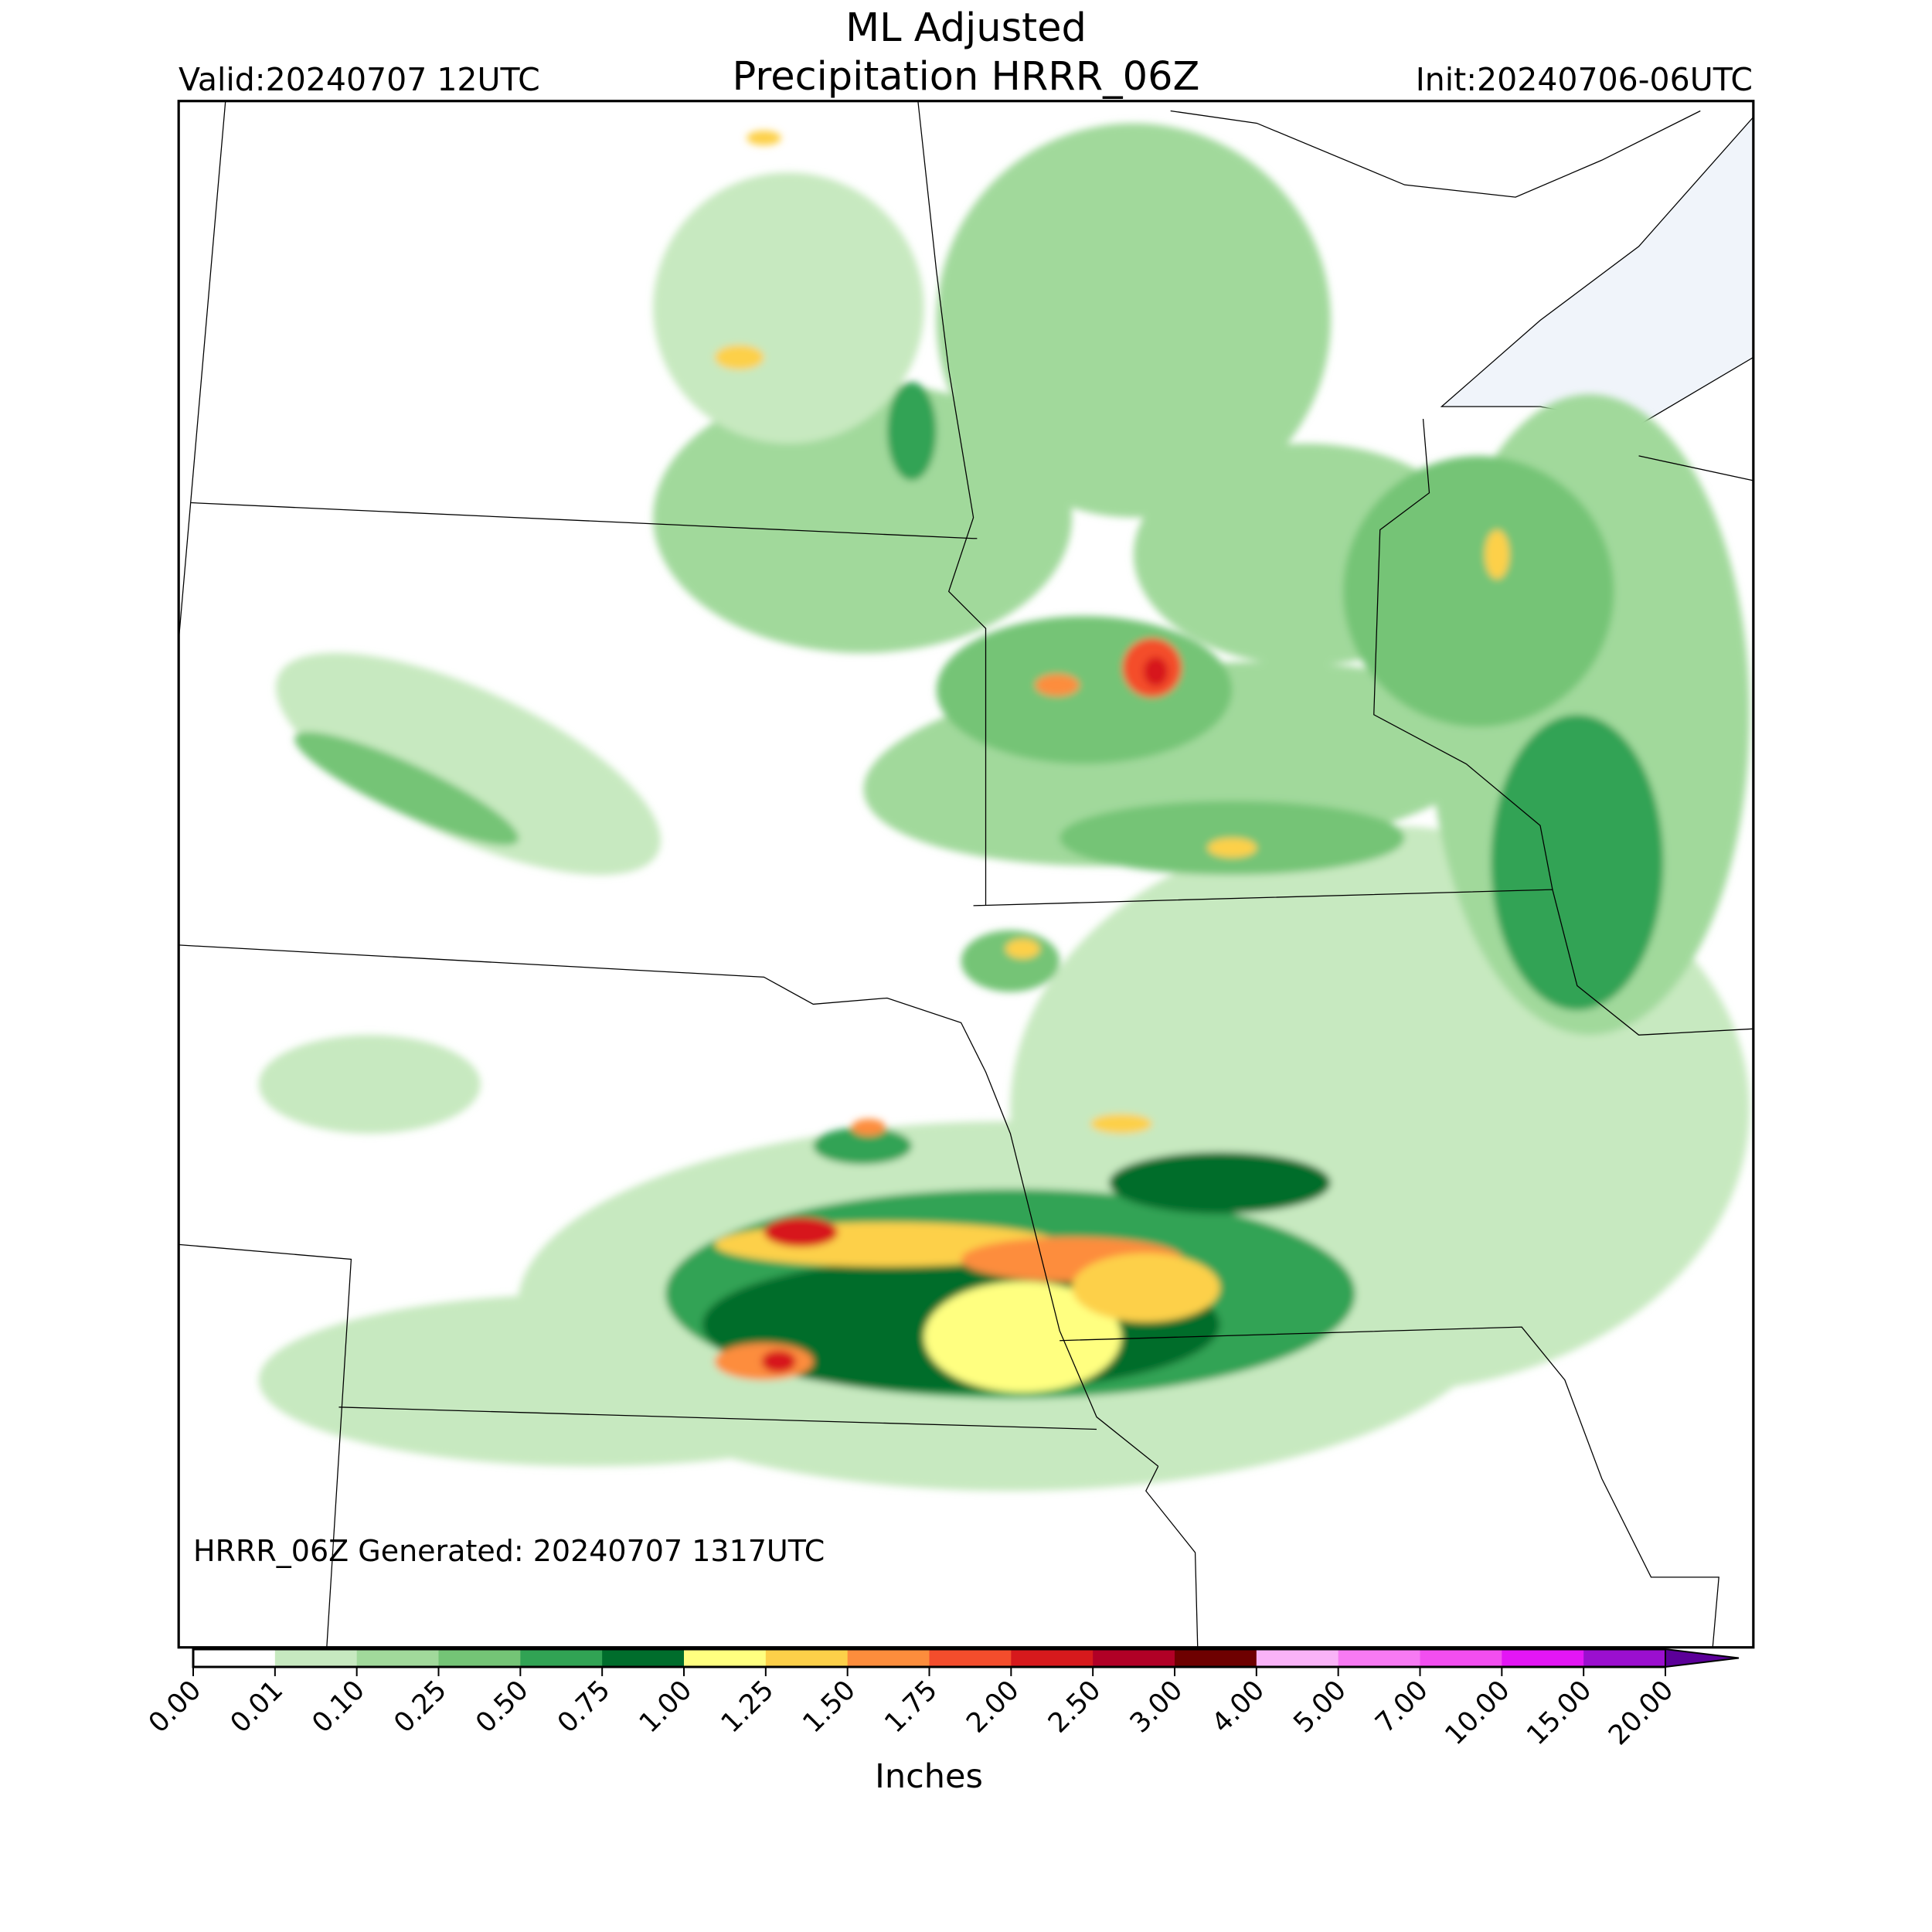 This screenshot has height=1932, width=1932. I want to click on colorbar-tick-label: 1.50, so click(830, 1707).